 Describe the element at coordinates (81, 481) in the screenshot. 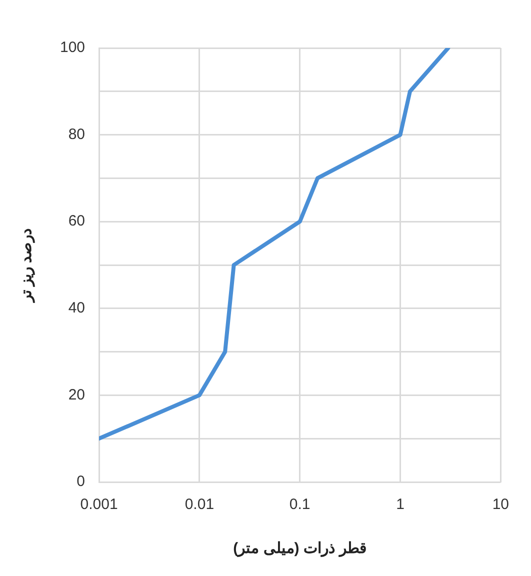

I see `y-tick-label: 0` at that location.